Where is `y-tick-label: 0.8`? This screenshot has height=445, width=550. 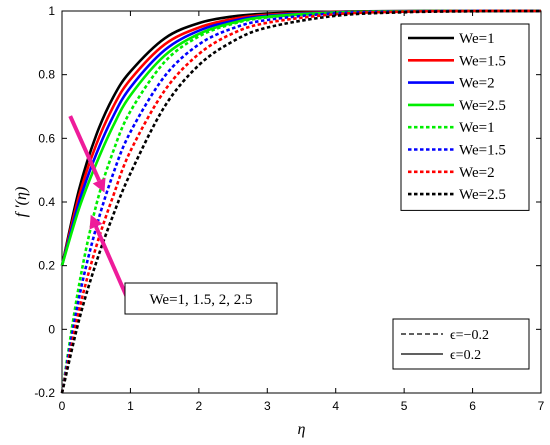
y-tick-label: 0.8 is located at coordinates (46, 75).